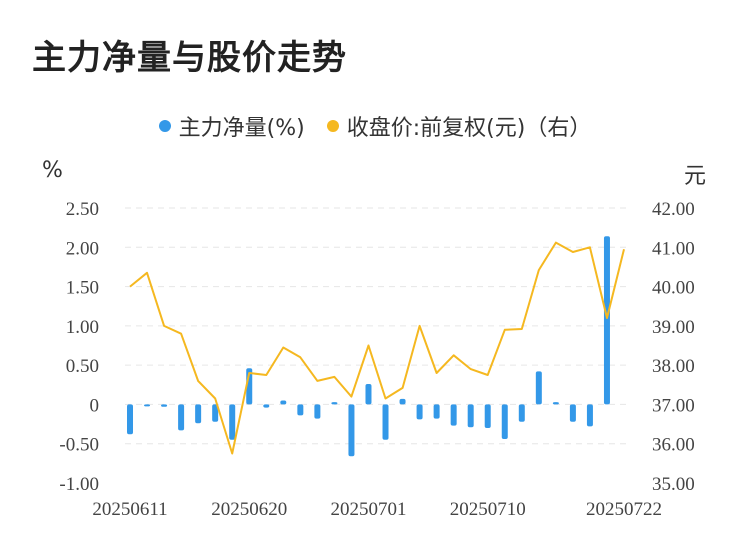 Image resolution: width=750 pixels, height=558 pixels. What do you see at coordinates (673, 288) in the screenshot?
I see `right-tick-label: 40.00` at bounding box center [673, 288].